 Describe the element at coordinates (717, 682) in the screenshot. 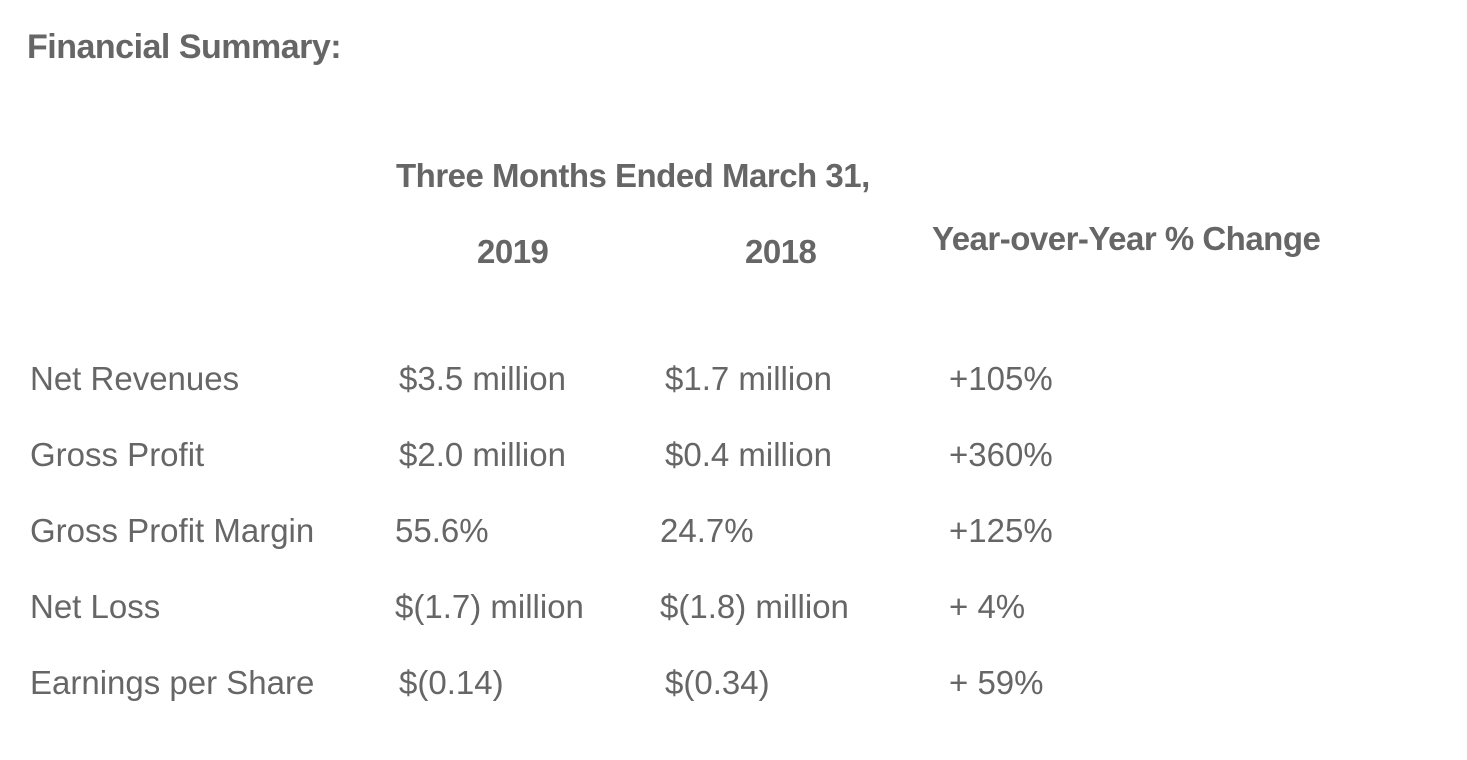

I see `value-2018: $(0.34)` at that location.